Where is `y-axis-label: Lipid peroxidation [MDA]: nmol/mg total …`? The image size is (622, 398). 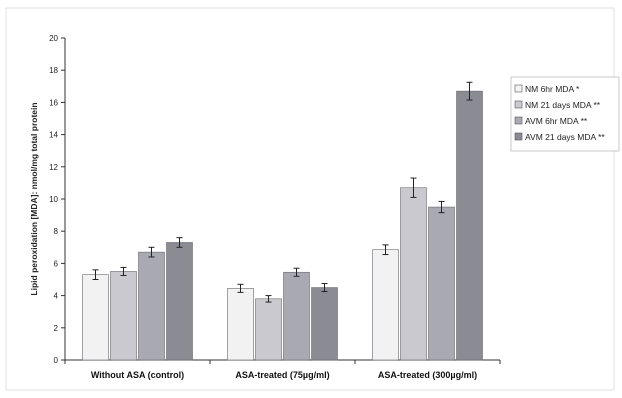 y-axis-label: Lipid peroxidation [MDA]: nmol/mg total … is located at coordinates (34, 198).